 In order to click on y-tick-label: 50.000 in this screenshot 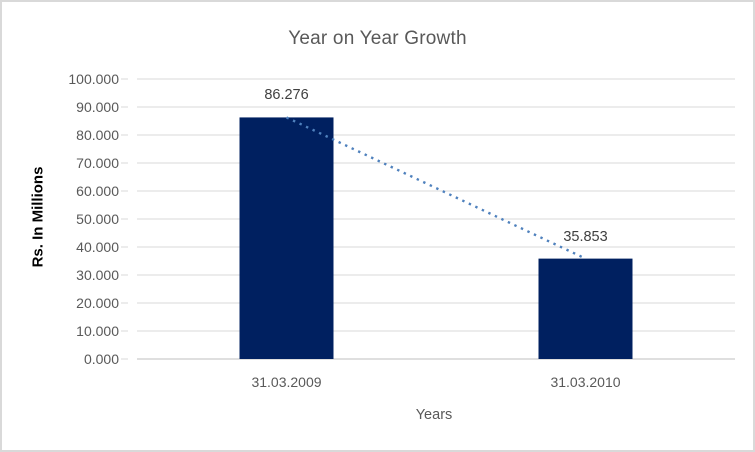, I will do `click(97, 219)`.